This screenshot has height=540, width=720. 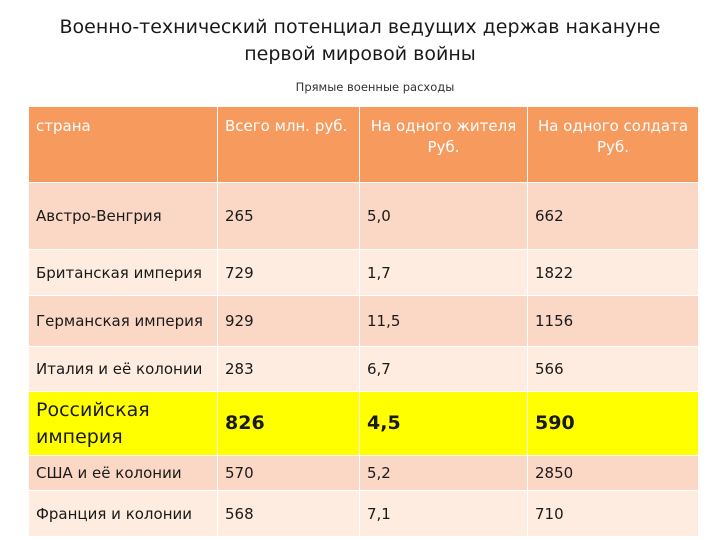 What do you see at coordinates (613, 321) in the screenshot?
I see `cell-per-soldier: 1156` at bounding box center [613, 321].